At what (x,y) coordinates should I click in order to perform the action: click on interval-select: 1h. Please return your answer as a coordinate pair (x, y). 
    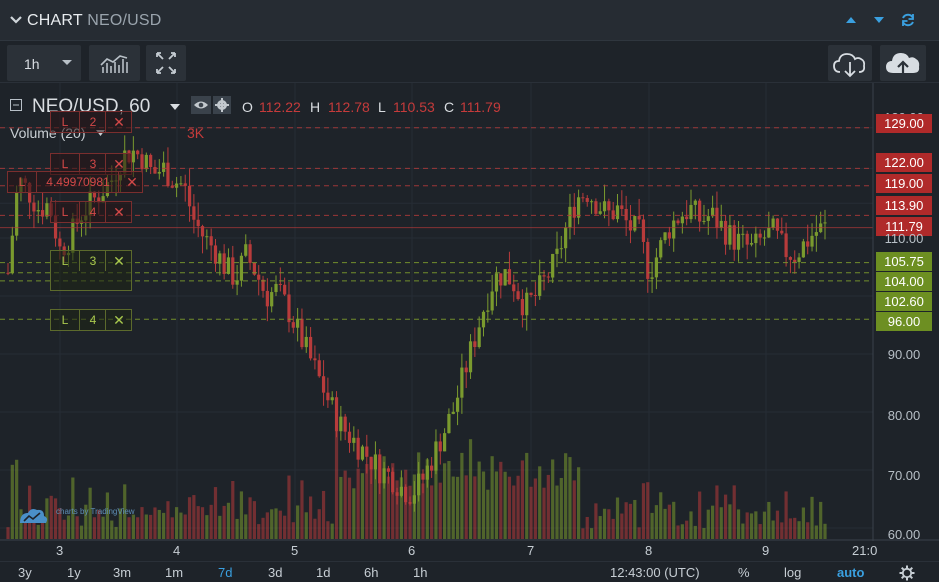
    Looking at the image, I should click on (44, 63).